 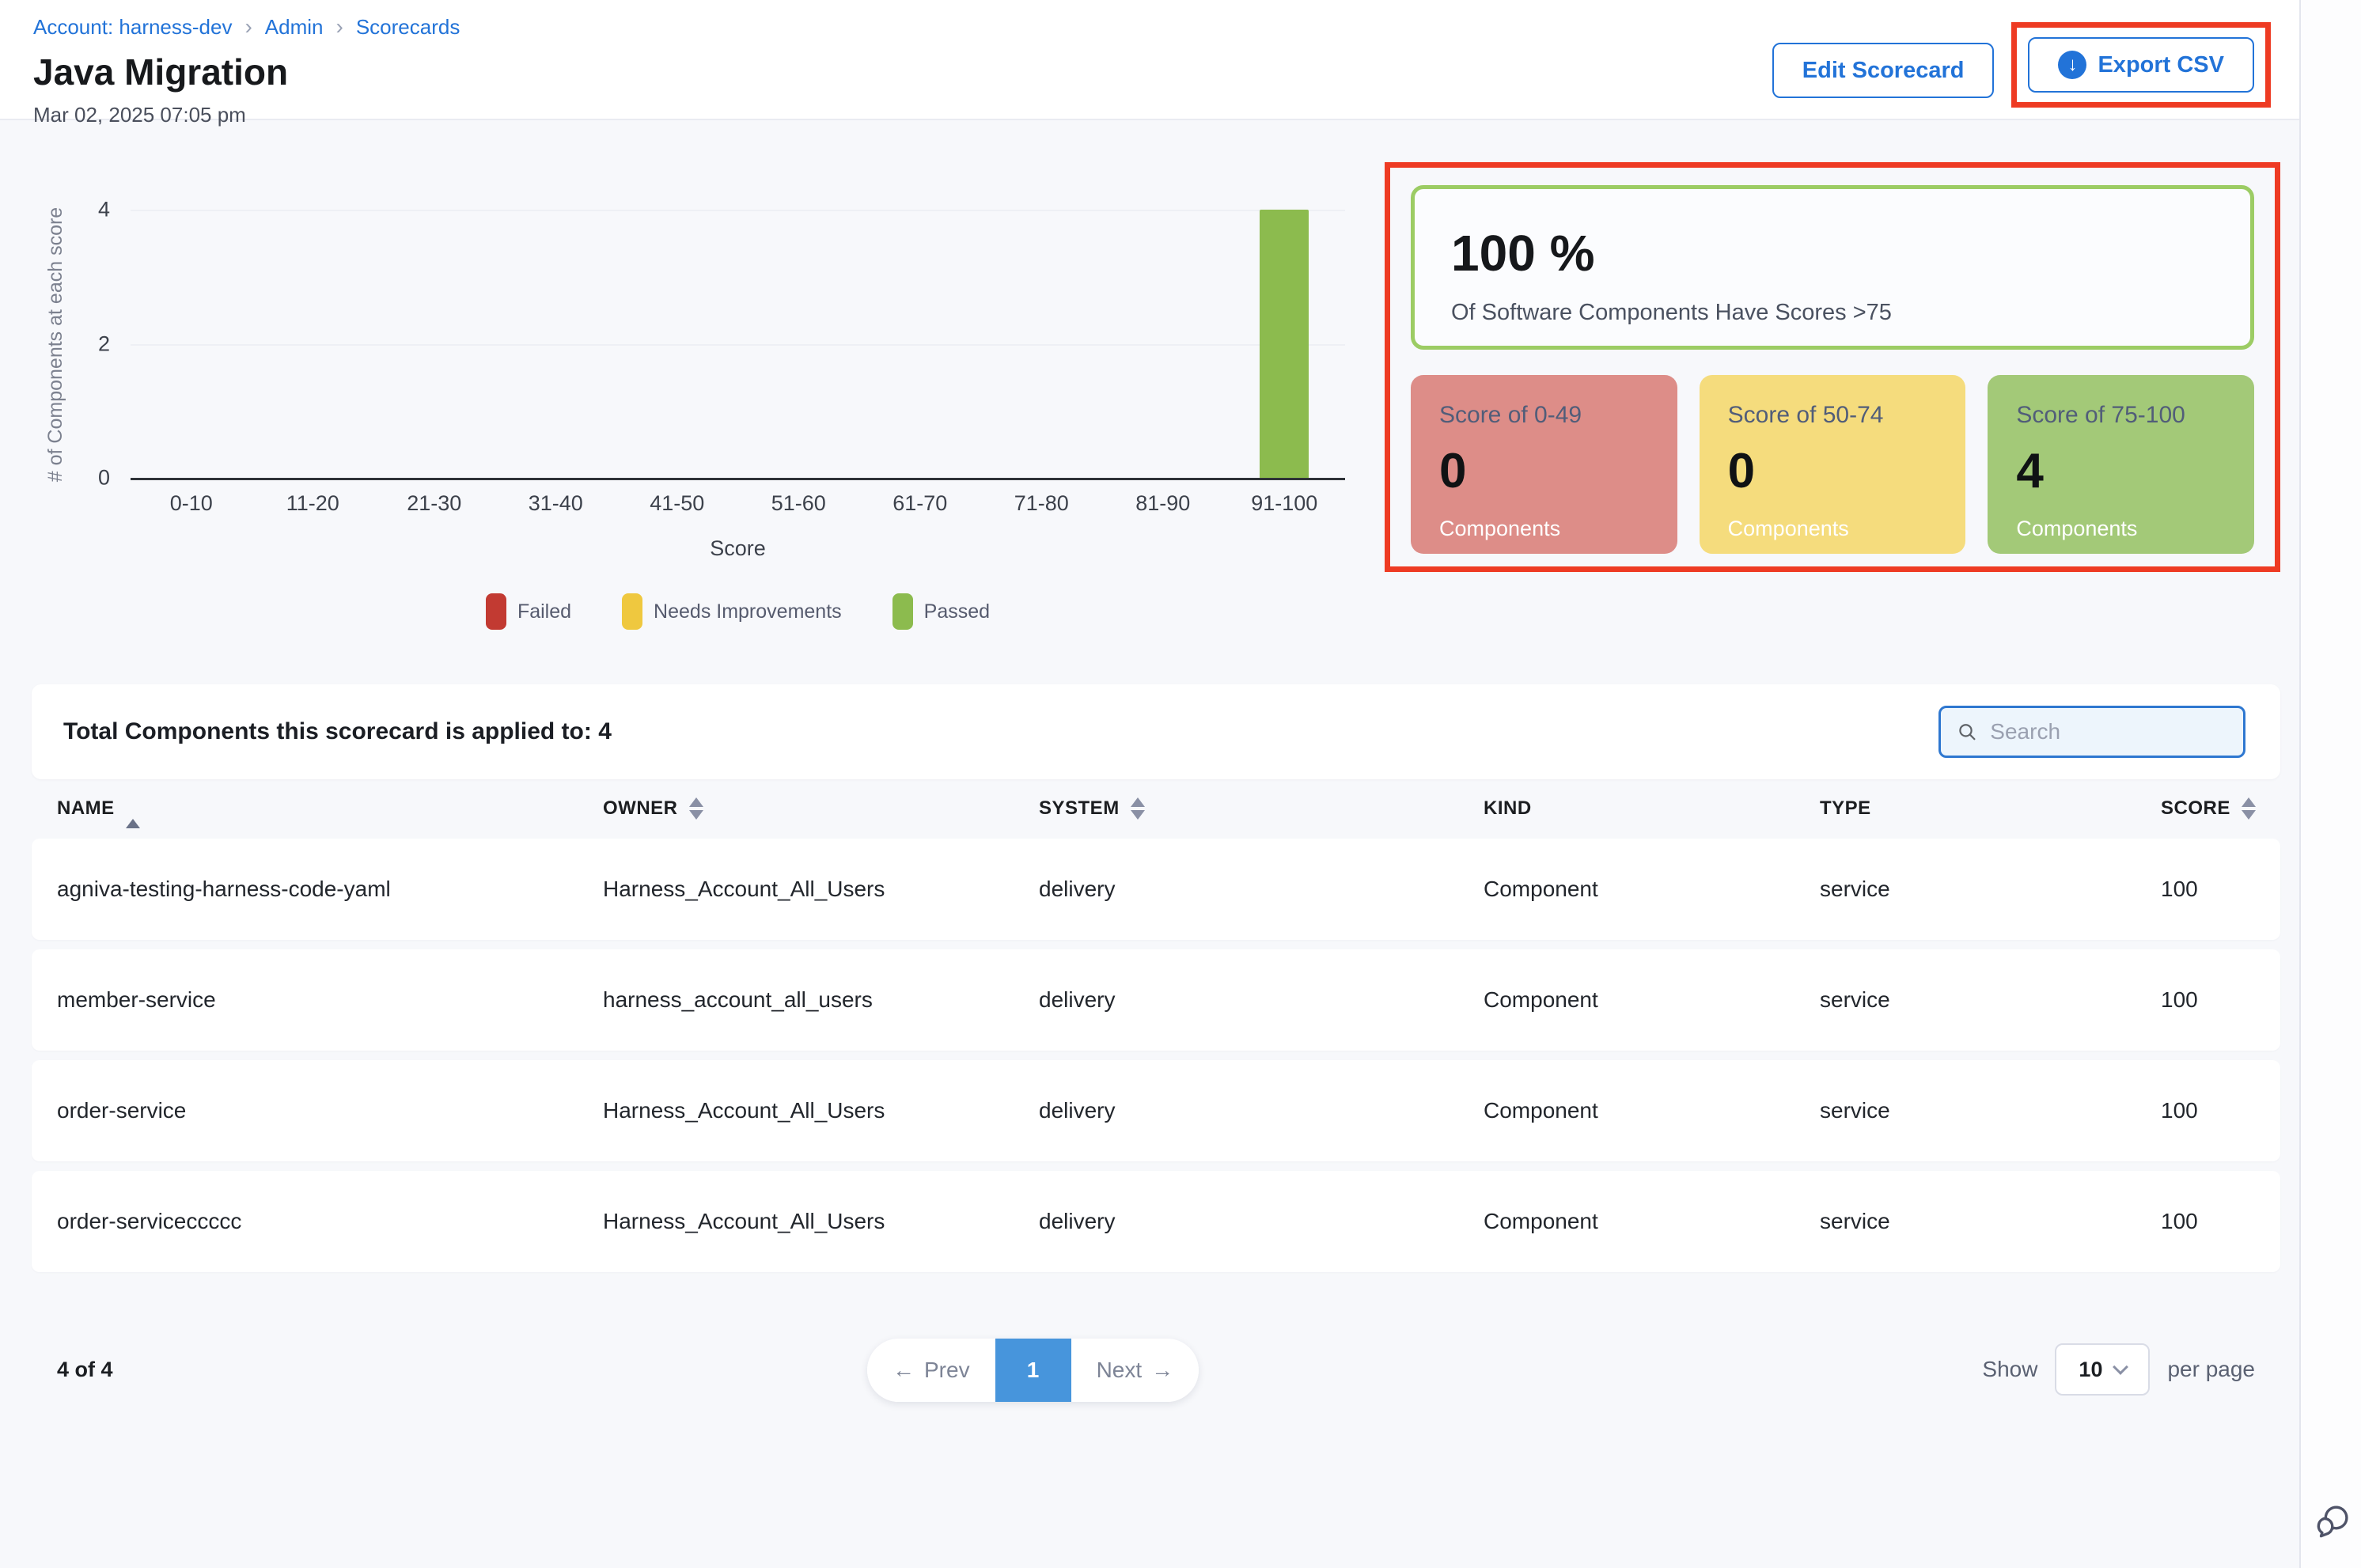 What do you see at coordinates (738, 548) in the screenshot?
I see `x-axis-label: Score` at bounding box center [738, 548].